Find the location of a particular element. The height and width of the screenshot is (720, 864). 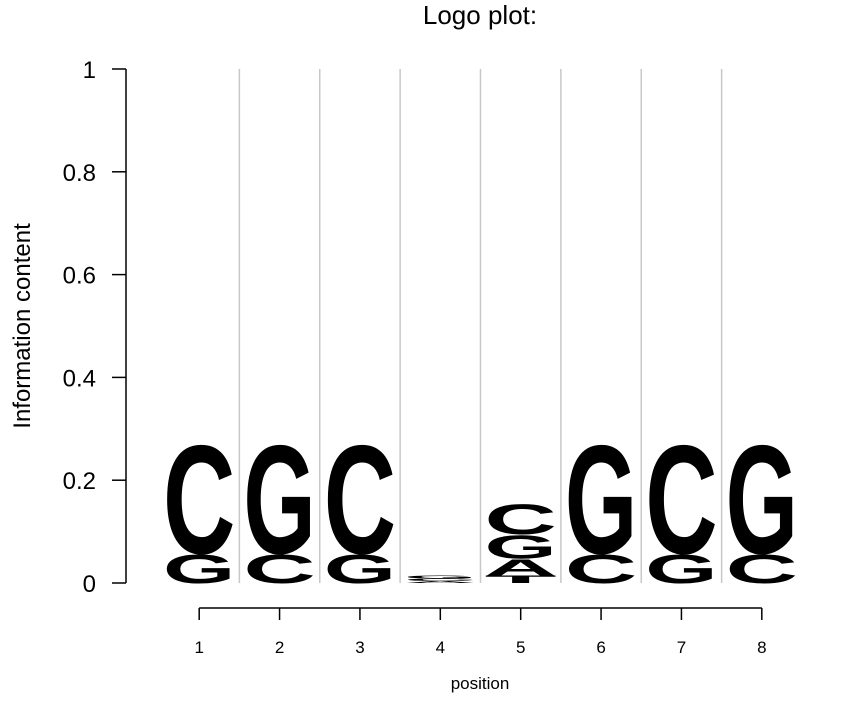

x-tick-label: 5 is located at coordinates (520, 647).